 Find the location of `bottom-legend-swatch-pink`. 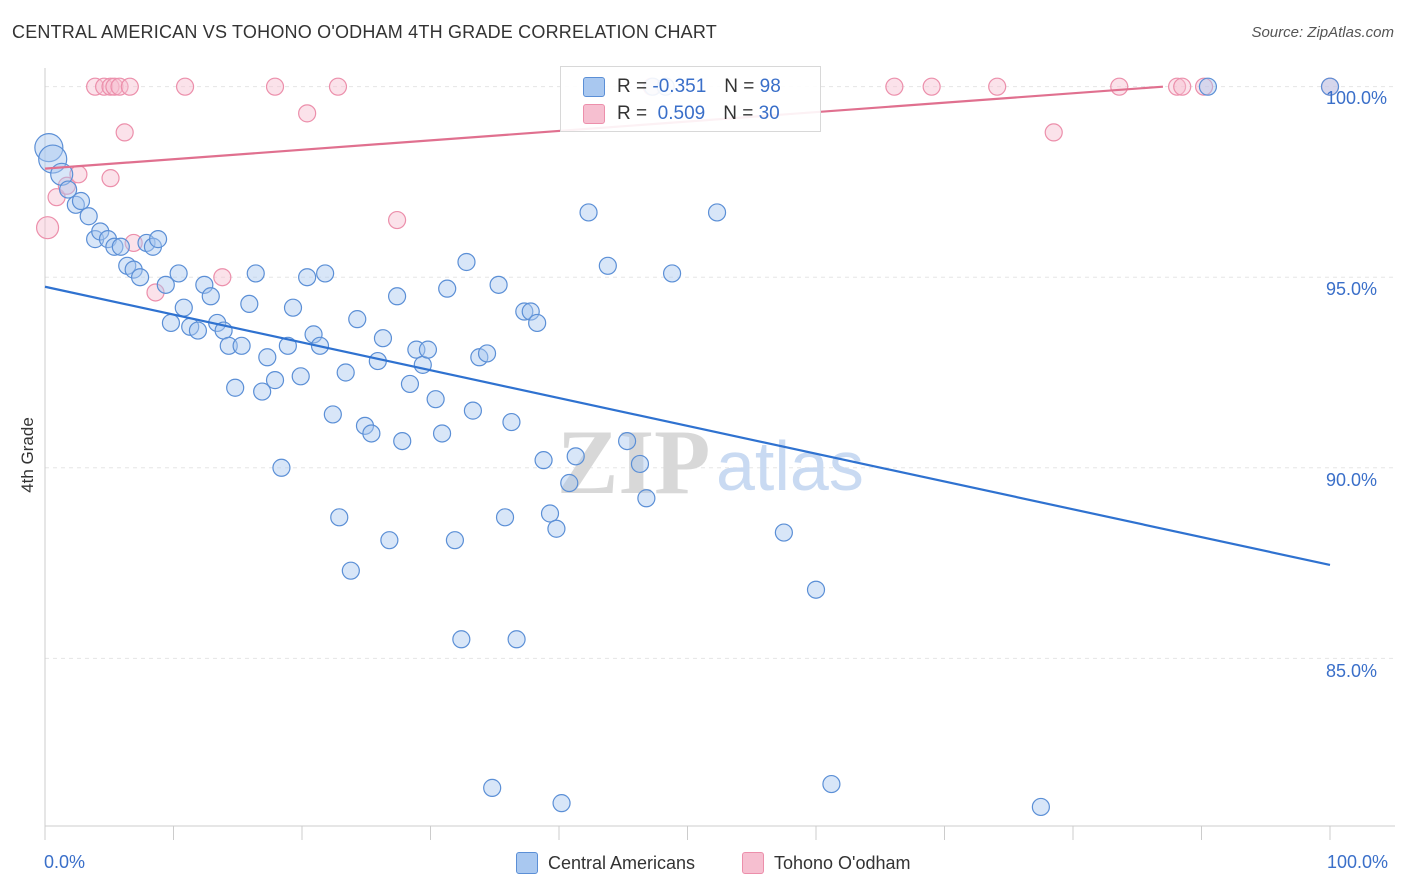

bottom-legend-swatch-pink is located at coordinates (753, 863).